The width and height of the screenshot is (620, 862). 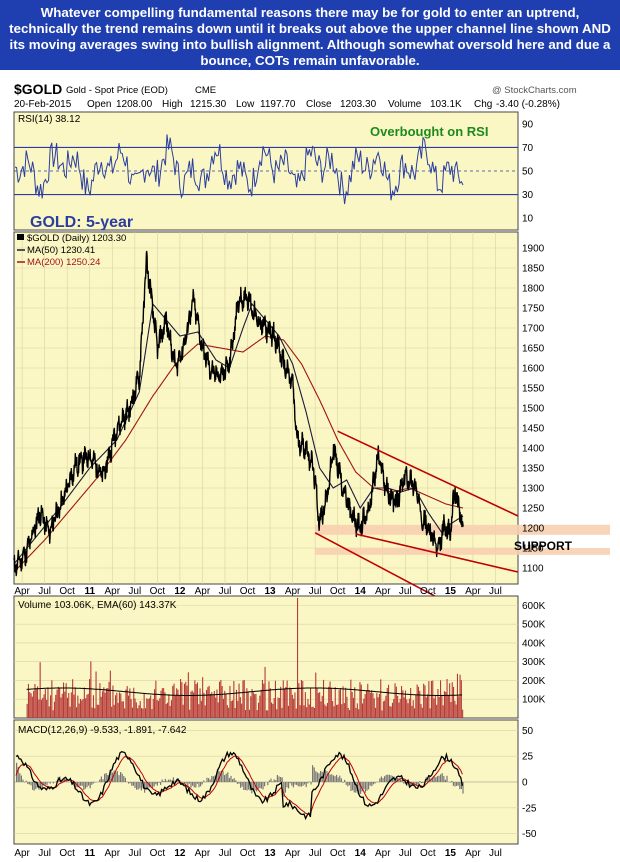 I want to click on volume-ema-line, so click(x=244, y=691).